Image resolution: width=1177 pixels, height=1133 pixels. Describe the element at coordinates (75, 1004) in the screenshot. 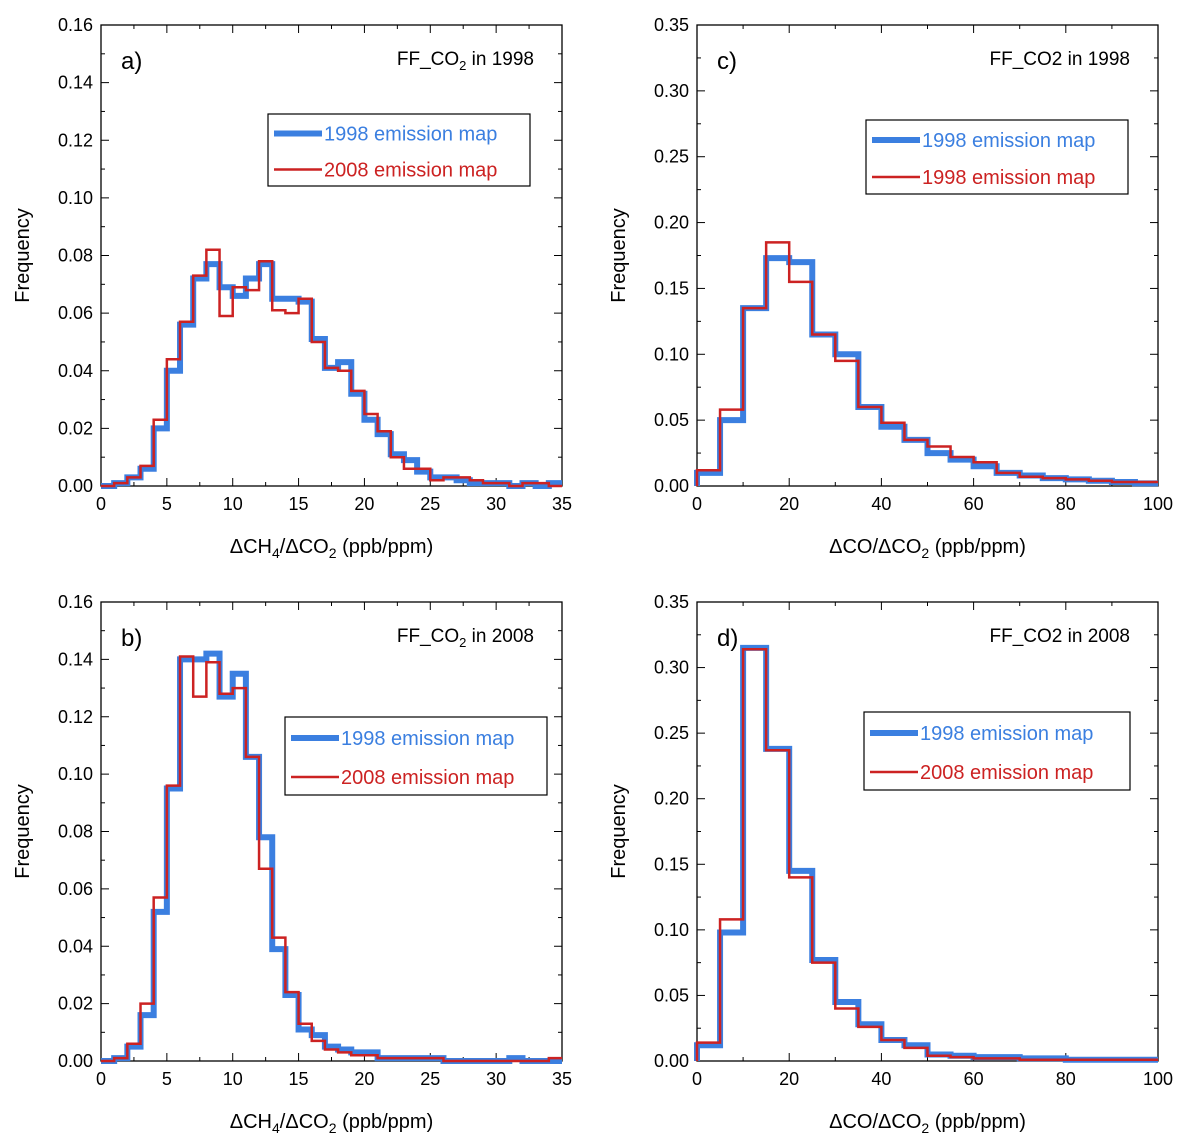

I see `y-tick-label: 0.02` at that location.